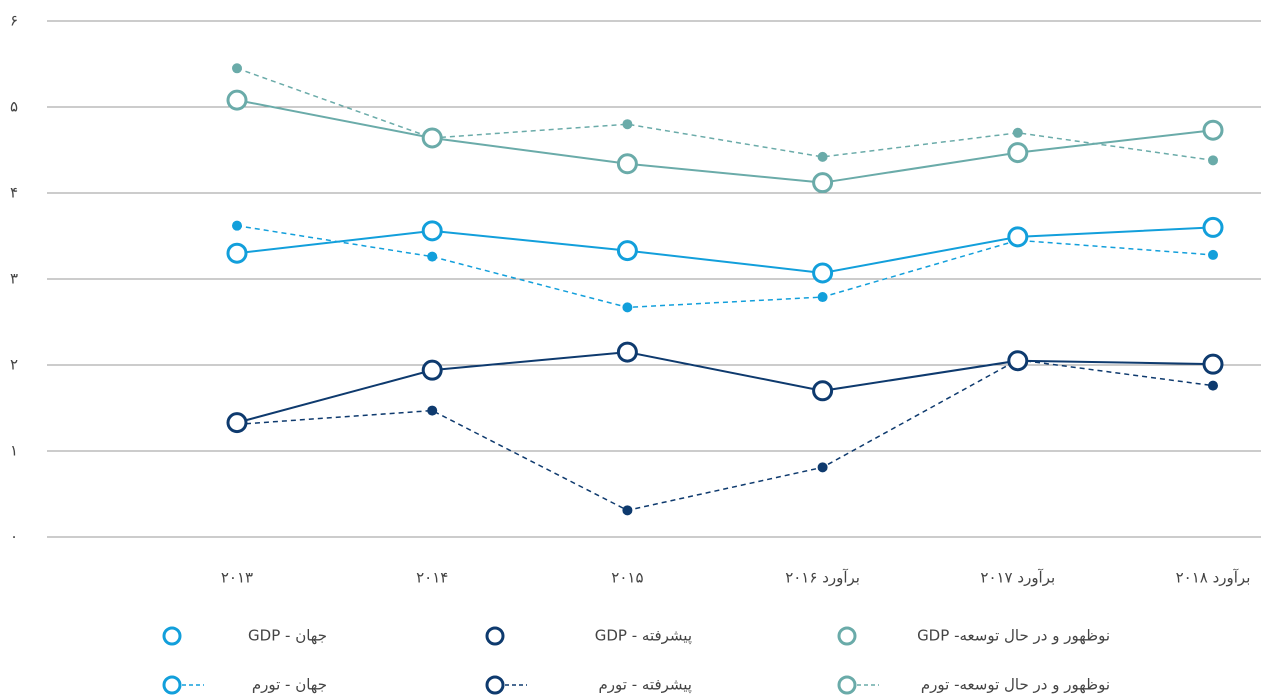 This screenshot has width=1261, height=695. What do you see at coordinates (14, 107) in the screenshot?
I see `y-tick-label: ۵` at bounding box center [14, 107].